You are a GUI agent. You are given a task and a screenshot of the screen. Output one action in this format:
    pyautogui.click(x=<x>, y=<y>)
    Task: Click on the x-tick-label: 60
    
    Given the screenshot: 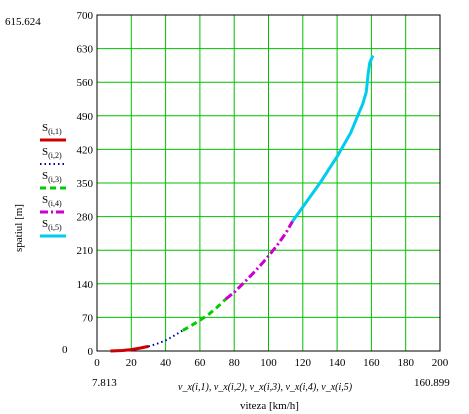 What is the action you would take?
    pyautogui.click(x=200, y=363)
    